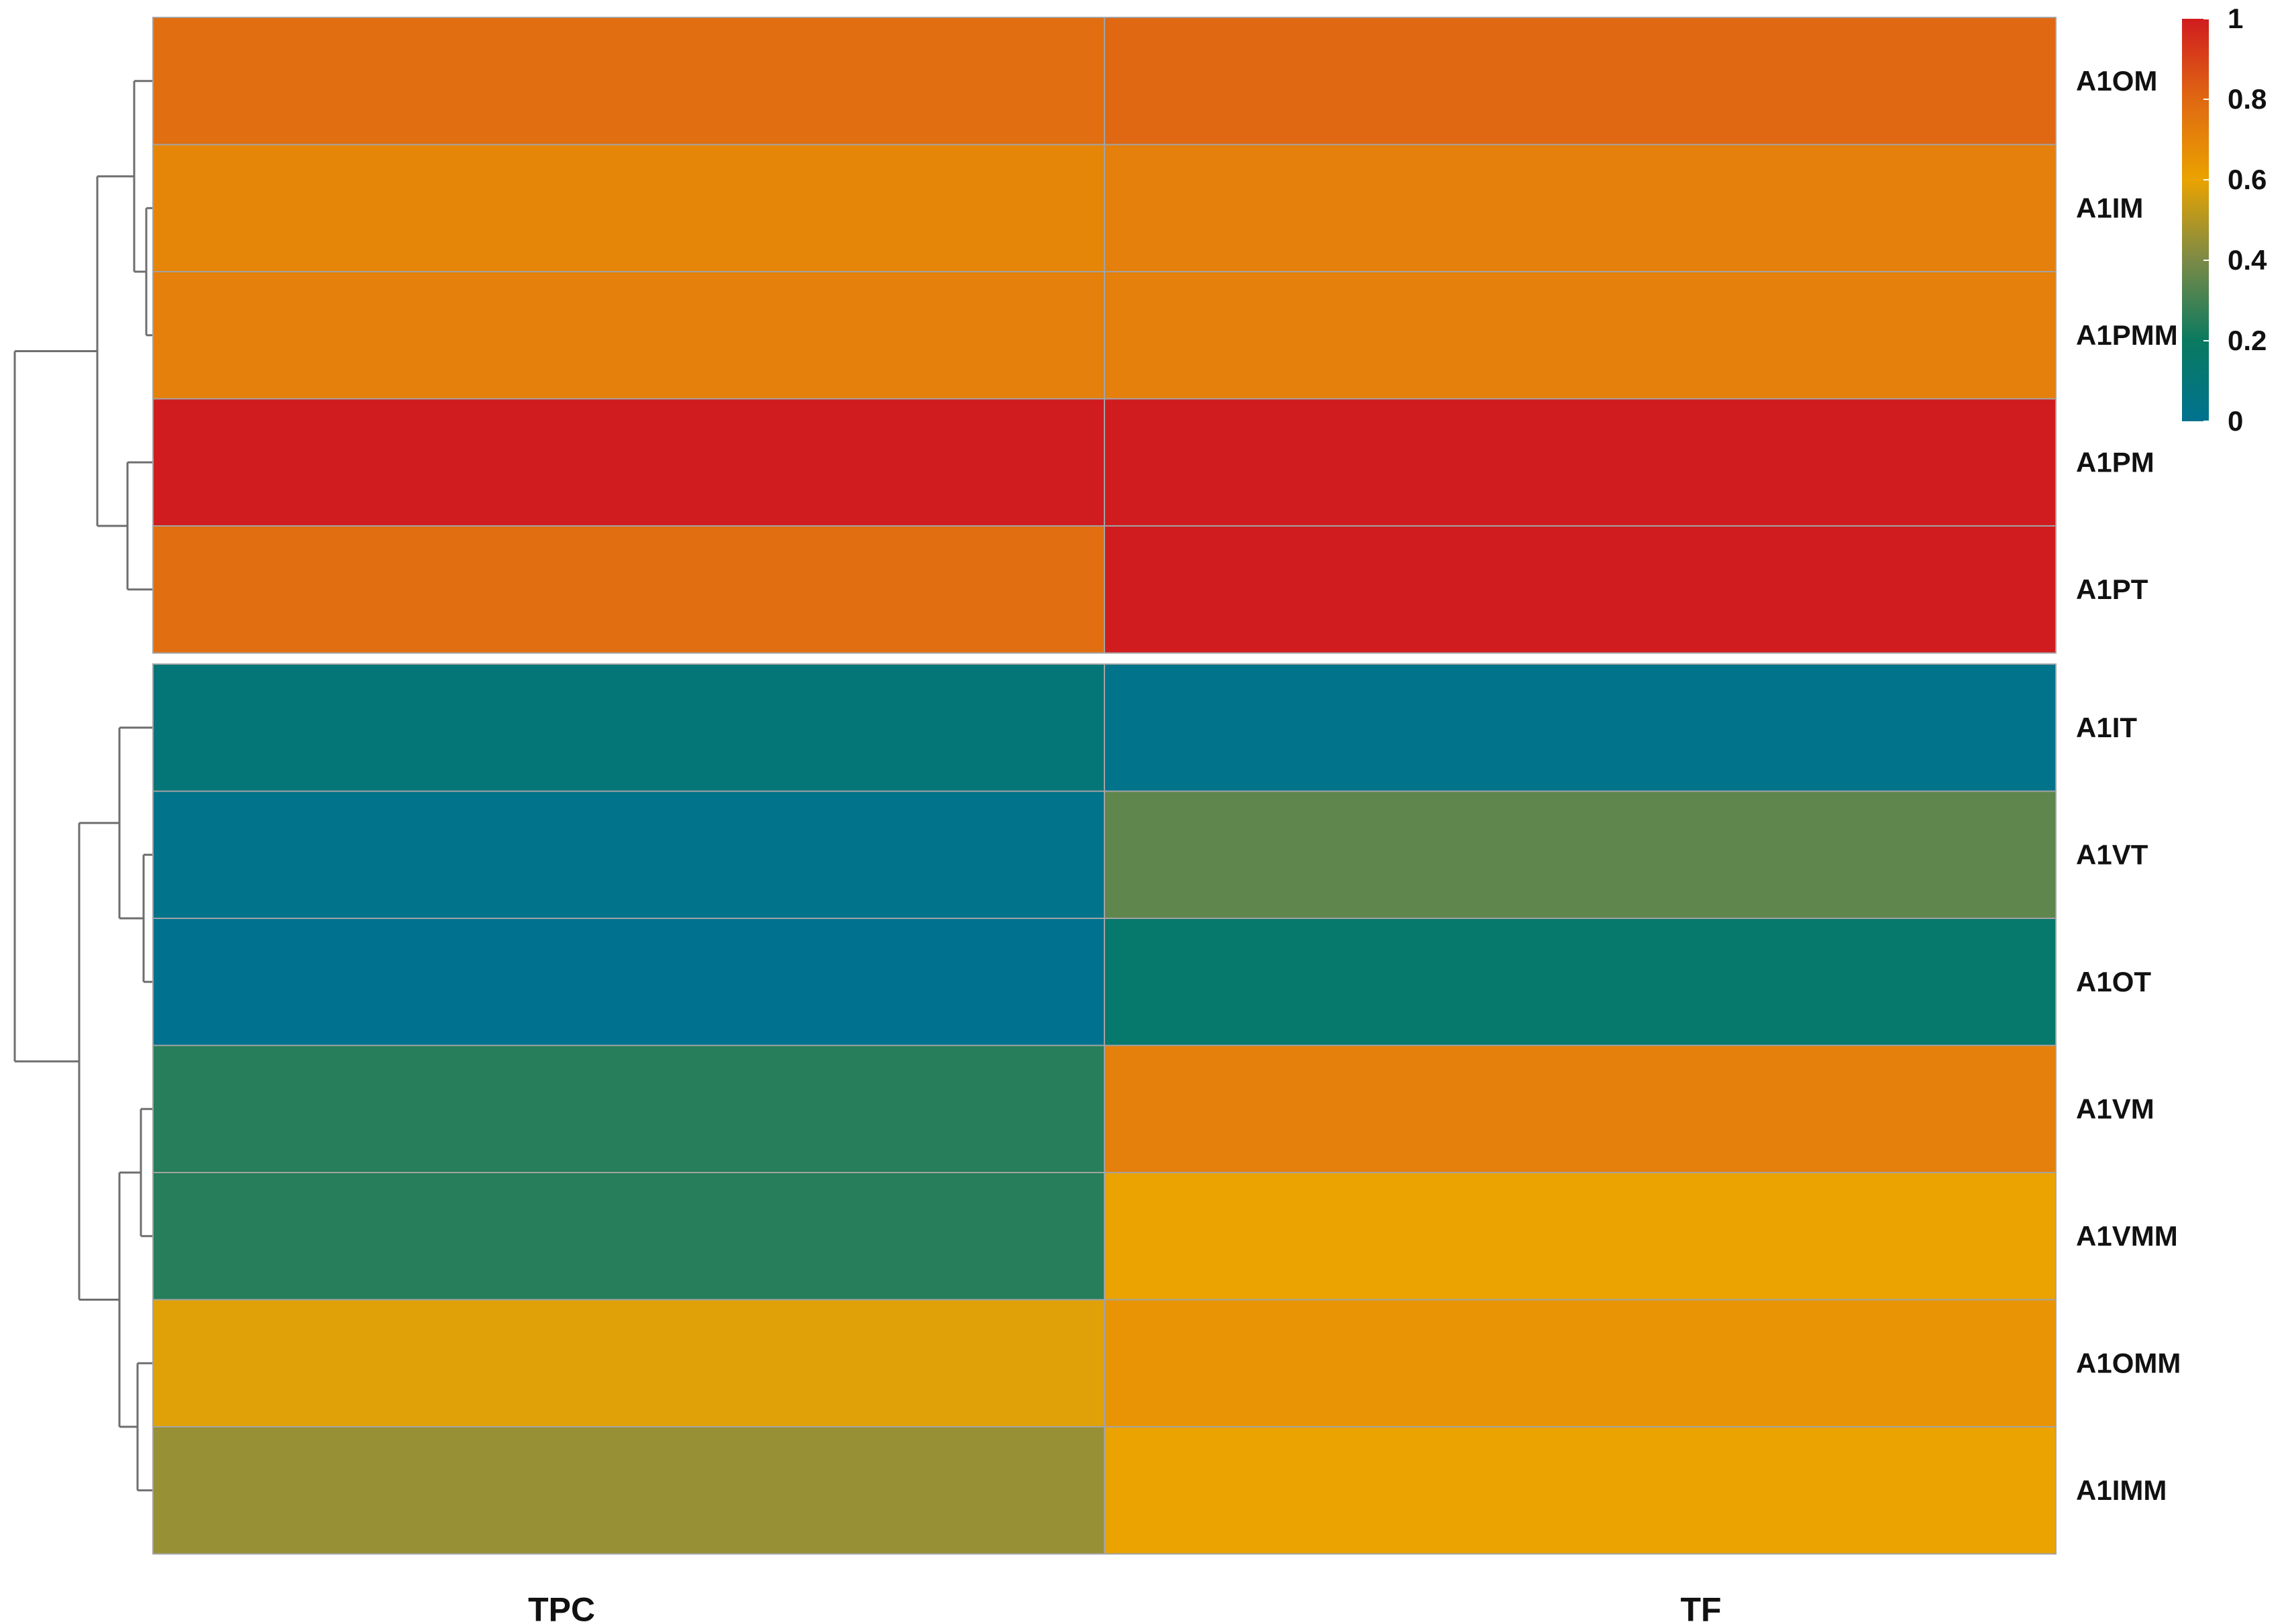 The width and height of the screenshot is (2288, 1624). What do you see at coordinates (83, 786) in the screenshot?
I see `row-dendrogram` at bounding box center [83, 786].